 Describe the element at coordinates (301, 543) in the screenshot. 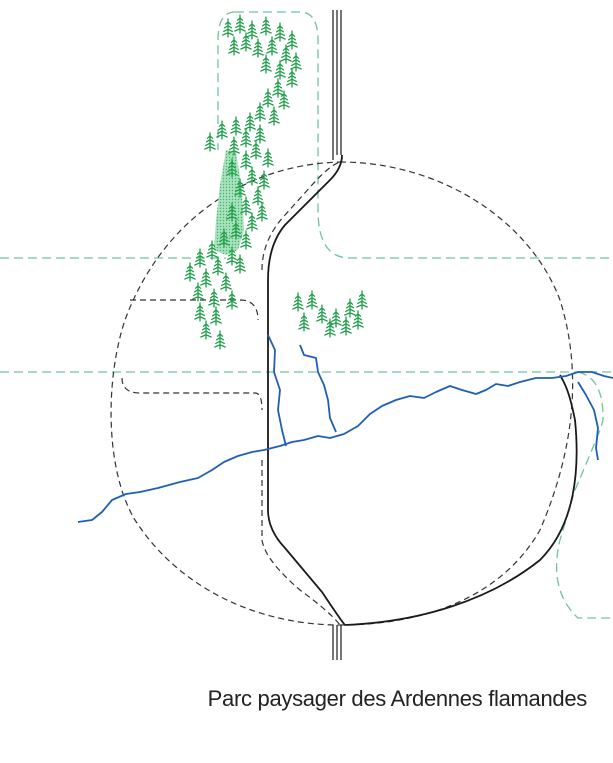

I see `dashed-inner-left` at that location.